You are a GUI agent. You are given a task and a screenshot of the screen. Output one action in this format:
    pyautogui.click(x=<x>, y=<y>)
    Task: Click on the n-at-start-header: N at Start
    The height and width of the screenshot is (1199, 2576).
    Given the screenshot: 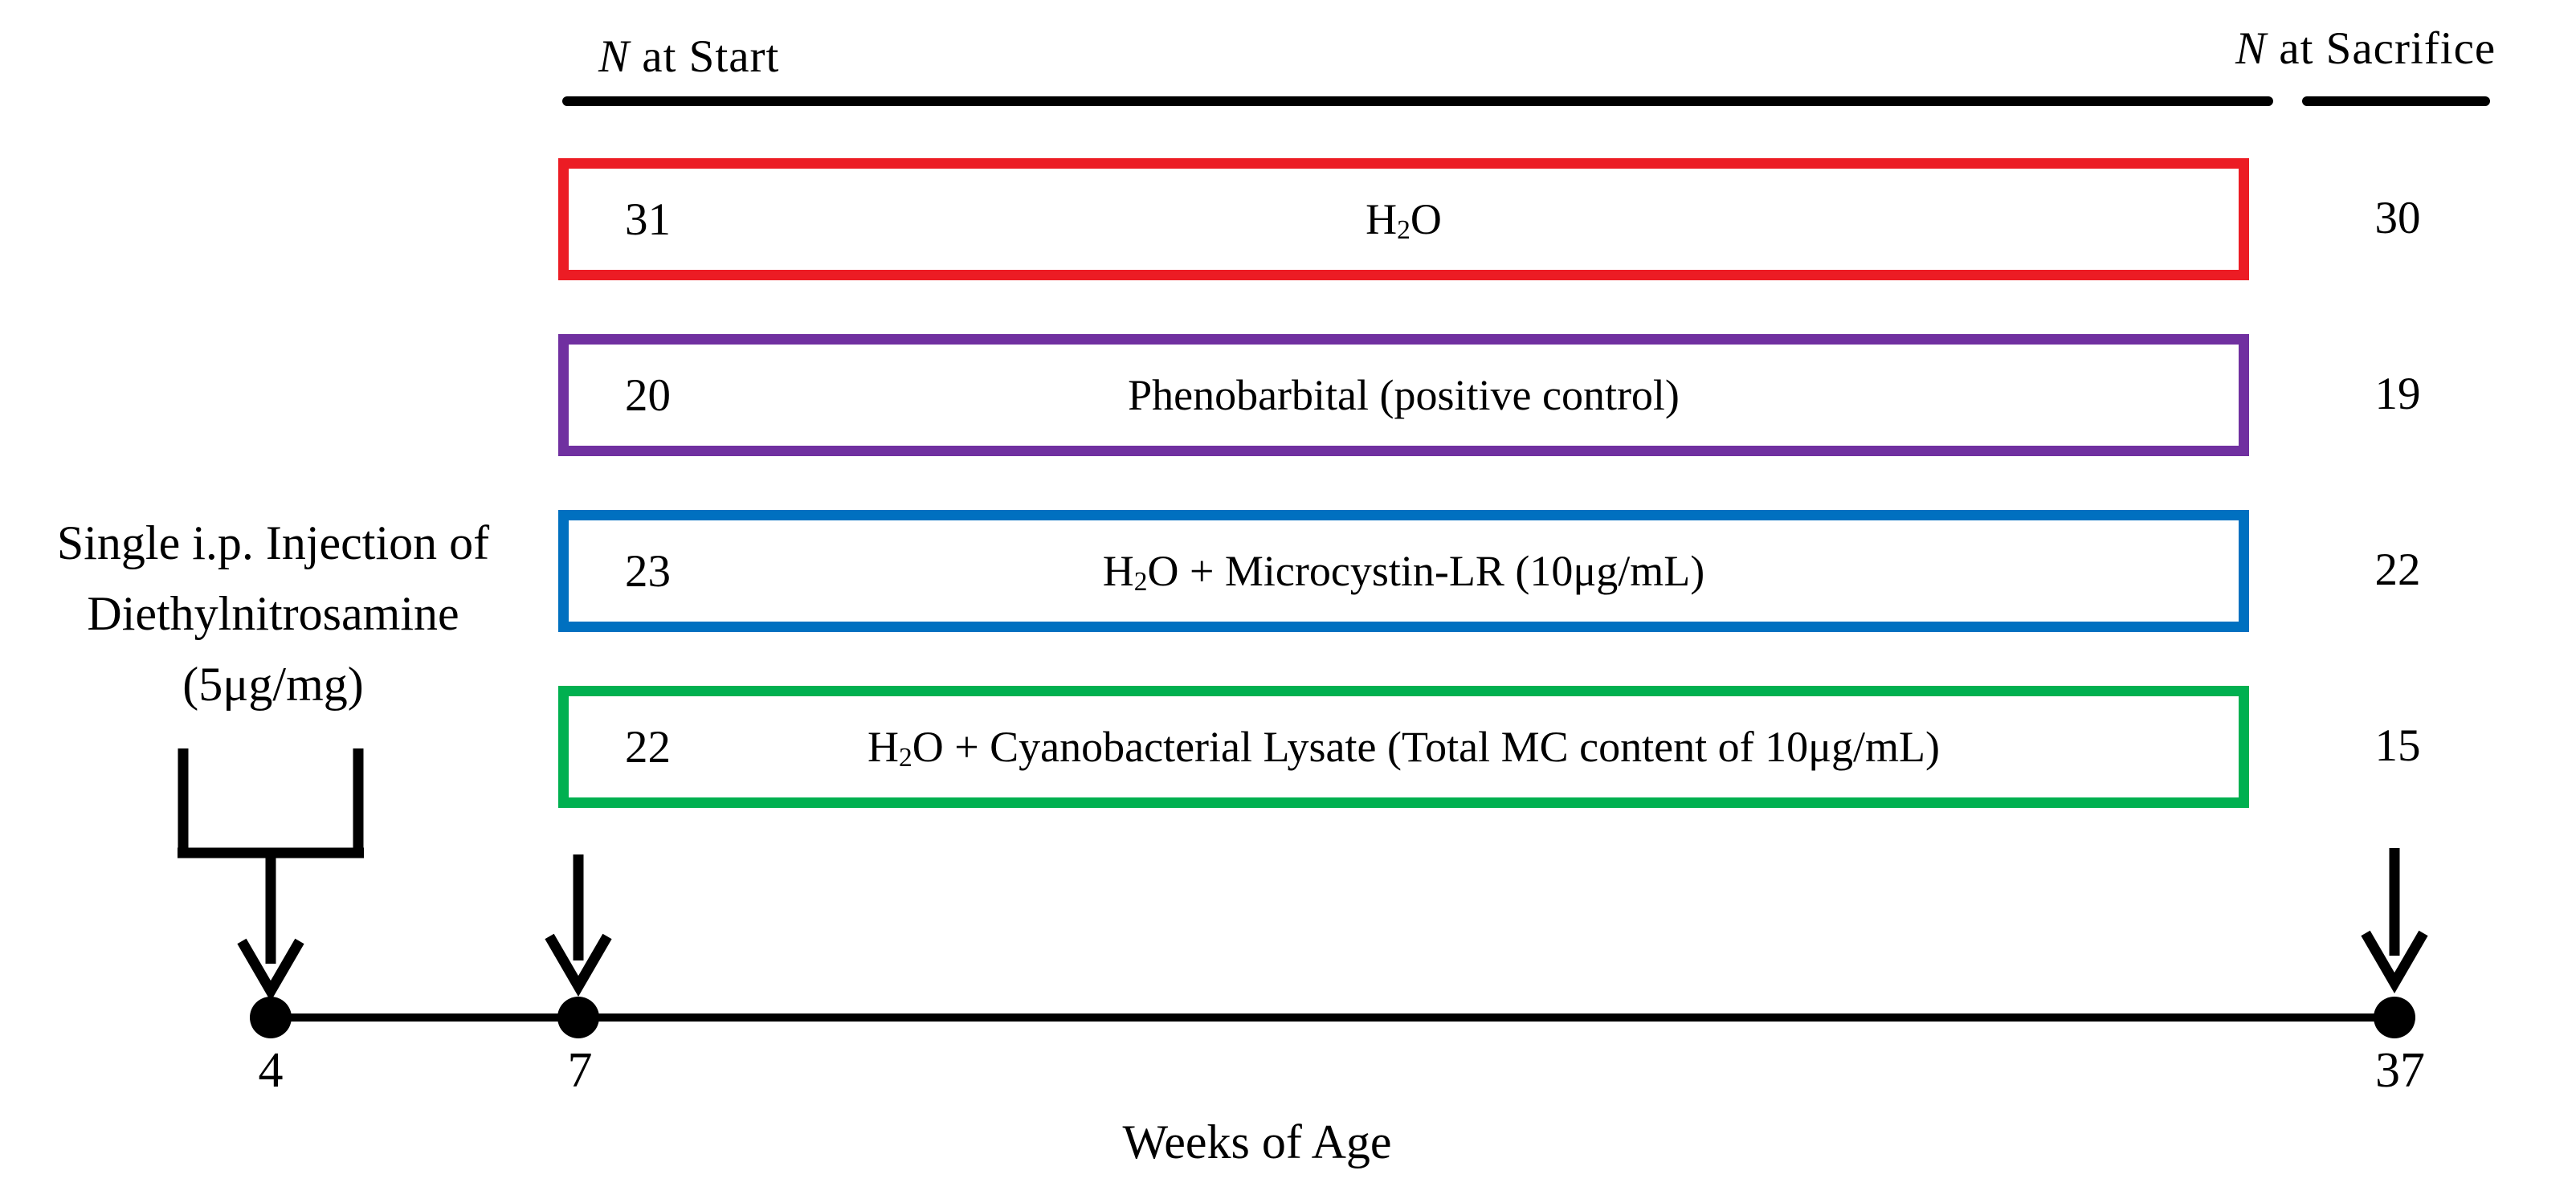 What is the action you would take?
    pyautogui.click(x=688, y=57)
    